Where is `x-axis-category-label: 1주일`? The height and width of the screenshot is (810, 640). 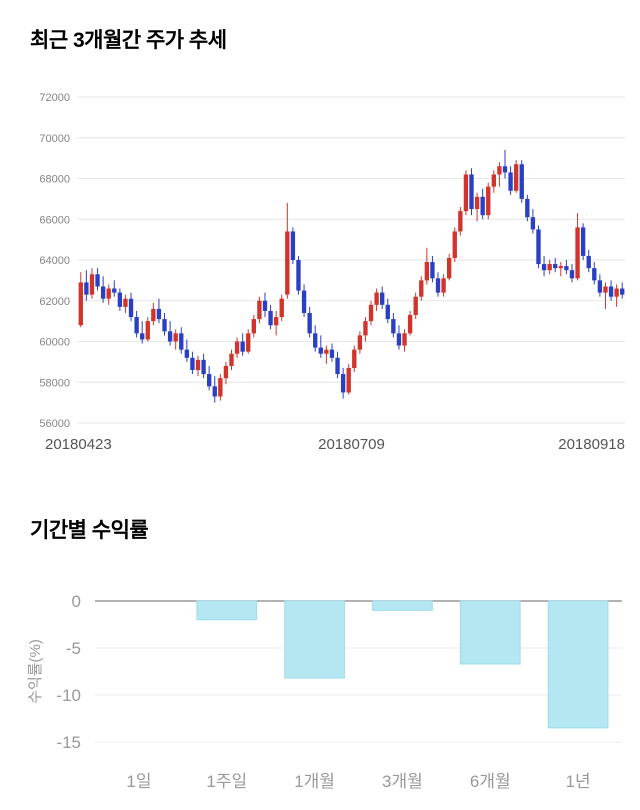 x-axis-category-label: 1주일 is located at coordinates (226, 781).